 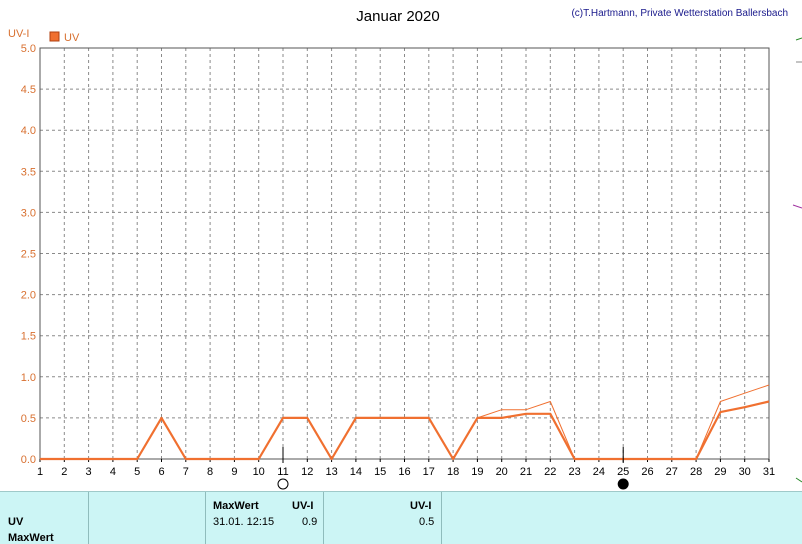 I want to click on moon-phase-markers, so click(x=453, y=468).